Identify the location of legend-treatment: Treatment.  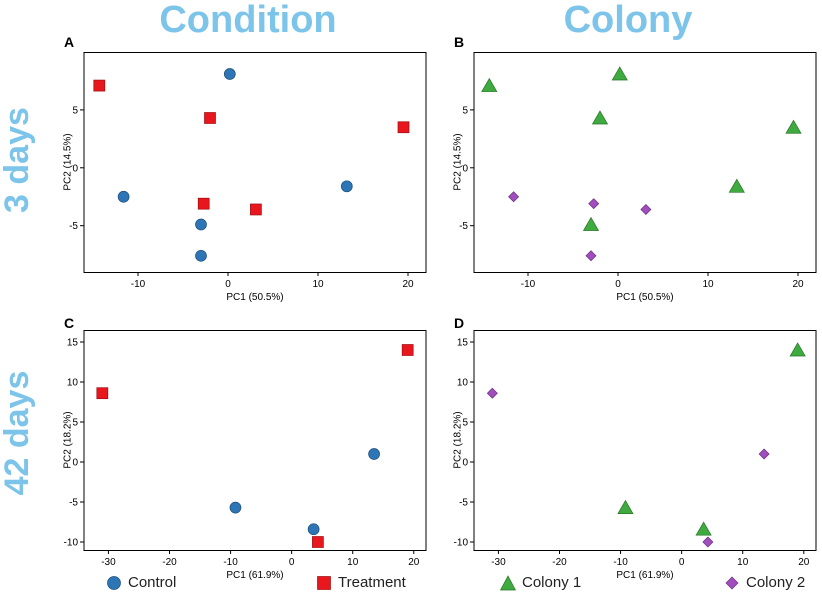
(361, 582).